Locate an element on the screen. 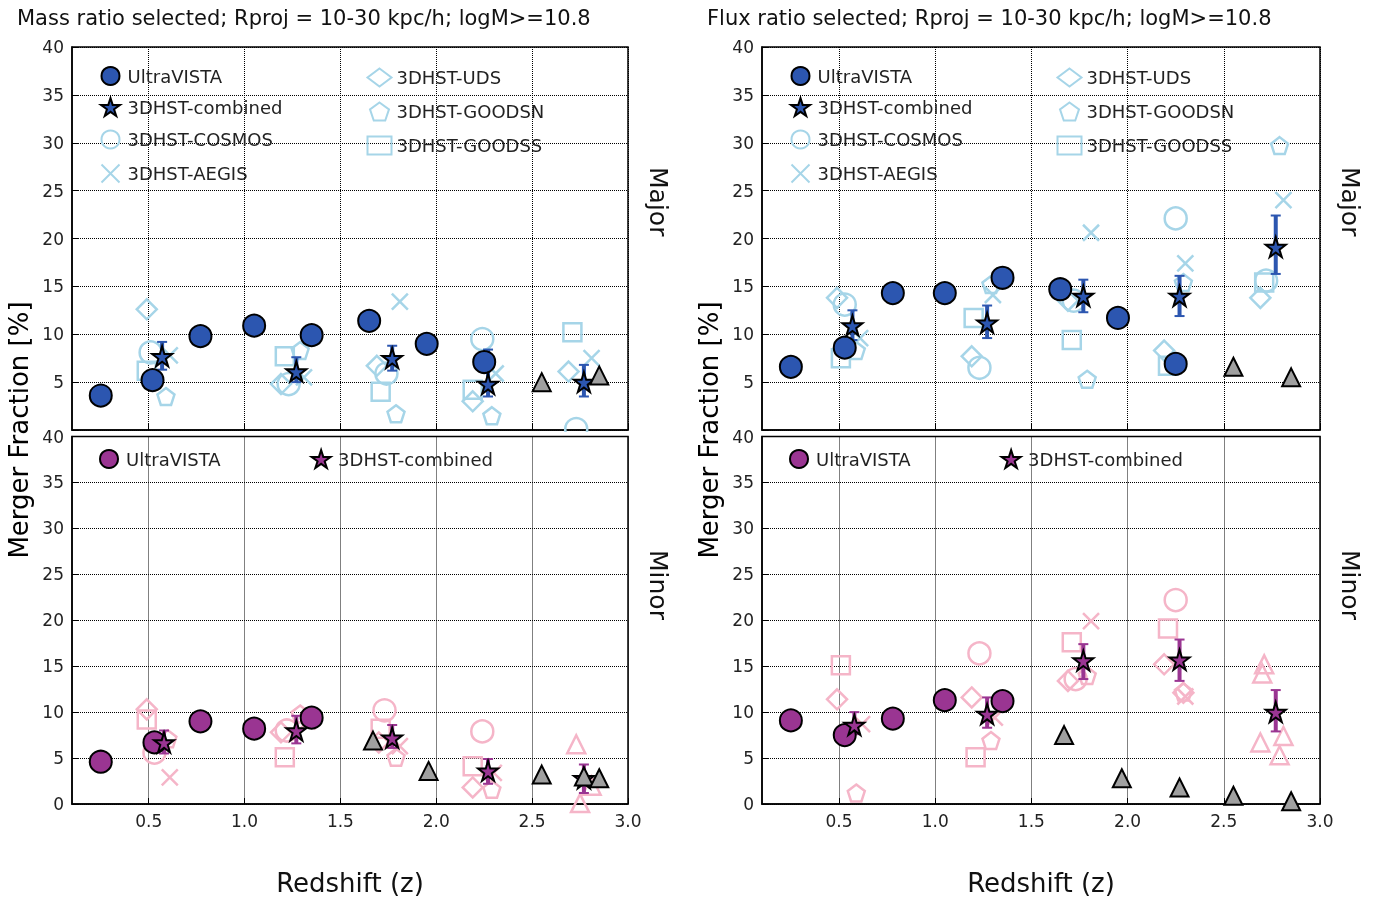 This screenshot has width=1377, height=901. chart-title: Flux ratio selected; Rproj = 10-30 kpc/h; logM>=10.8 is located at coordinates (989, 17).